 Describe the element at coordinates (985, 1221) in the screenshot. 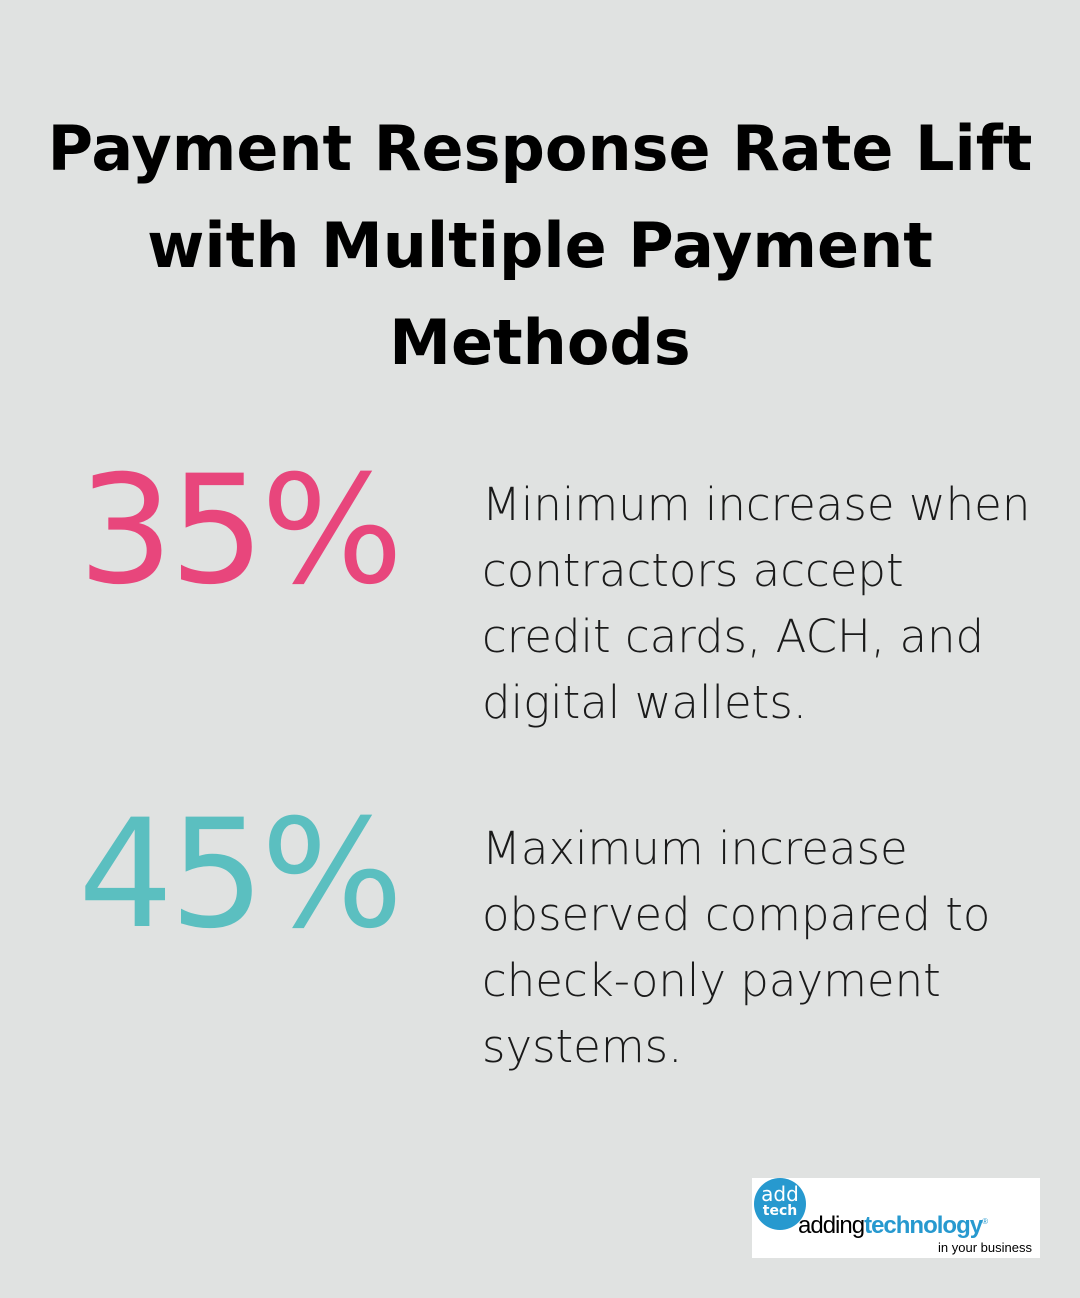

I see `logo-reg: ®` at that location.